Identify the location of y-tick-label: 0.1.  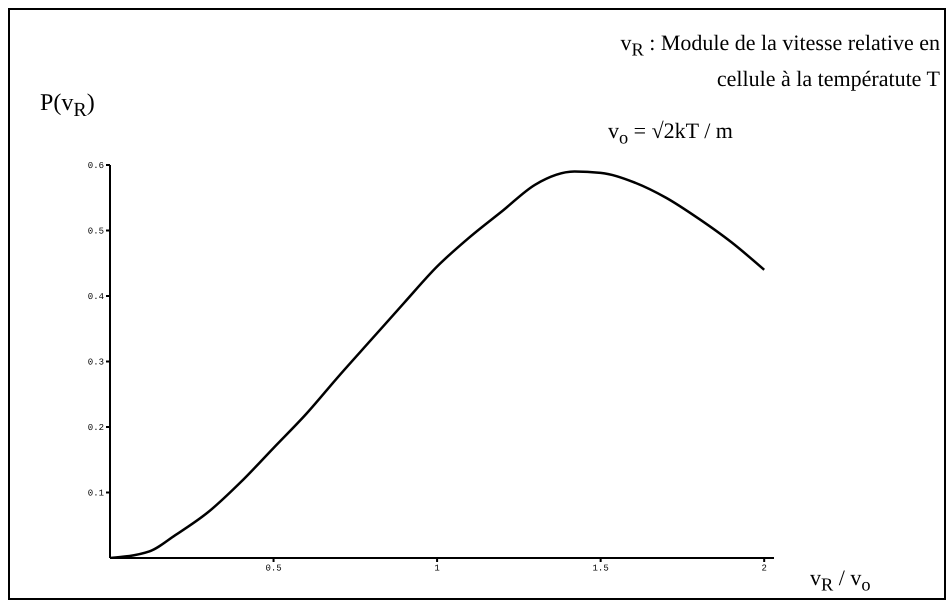
(96, 493).